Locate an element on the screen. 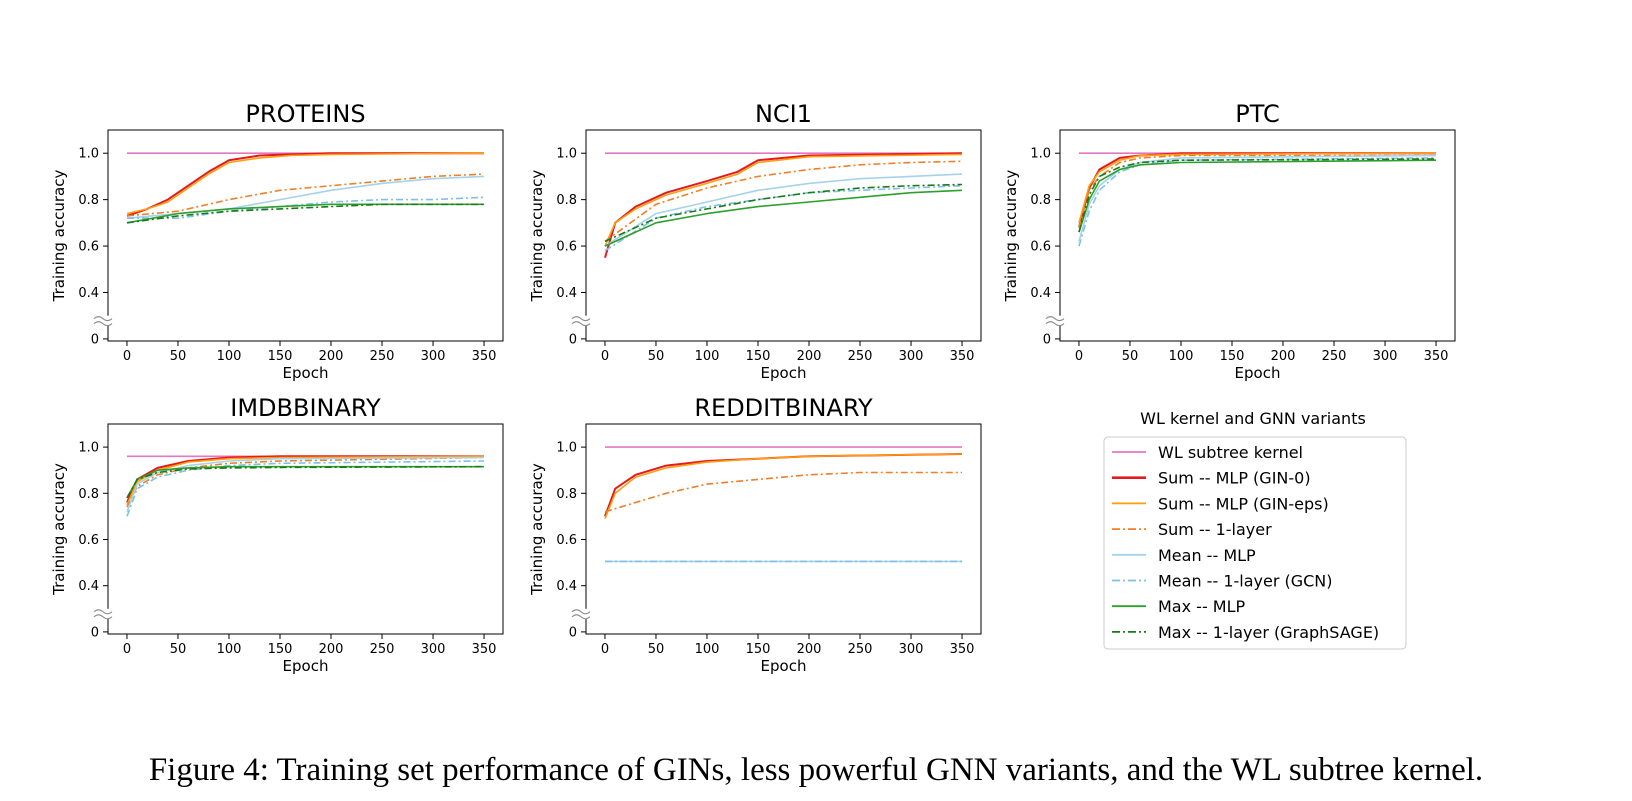  legend-item-sum-mlp-gin-eps: Sum -- MLP (GIN-eps) is located at coordinates (1220, 503).